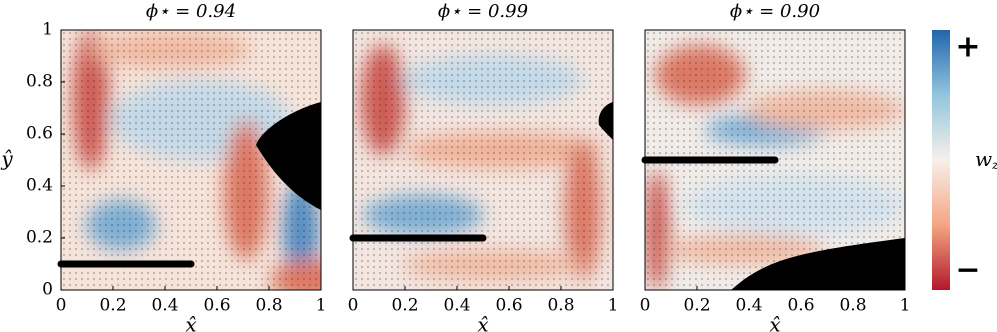 The width and height of the screenshot is (997, 332). Describe the element at coordinates (47, 30) in the screenshot. I see `y-tick-label: 1` at that location.